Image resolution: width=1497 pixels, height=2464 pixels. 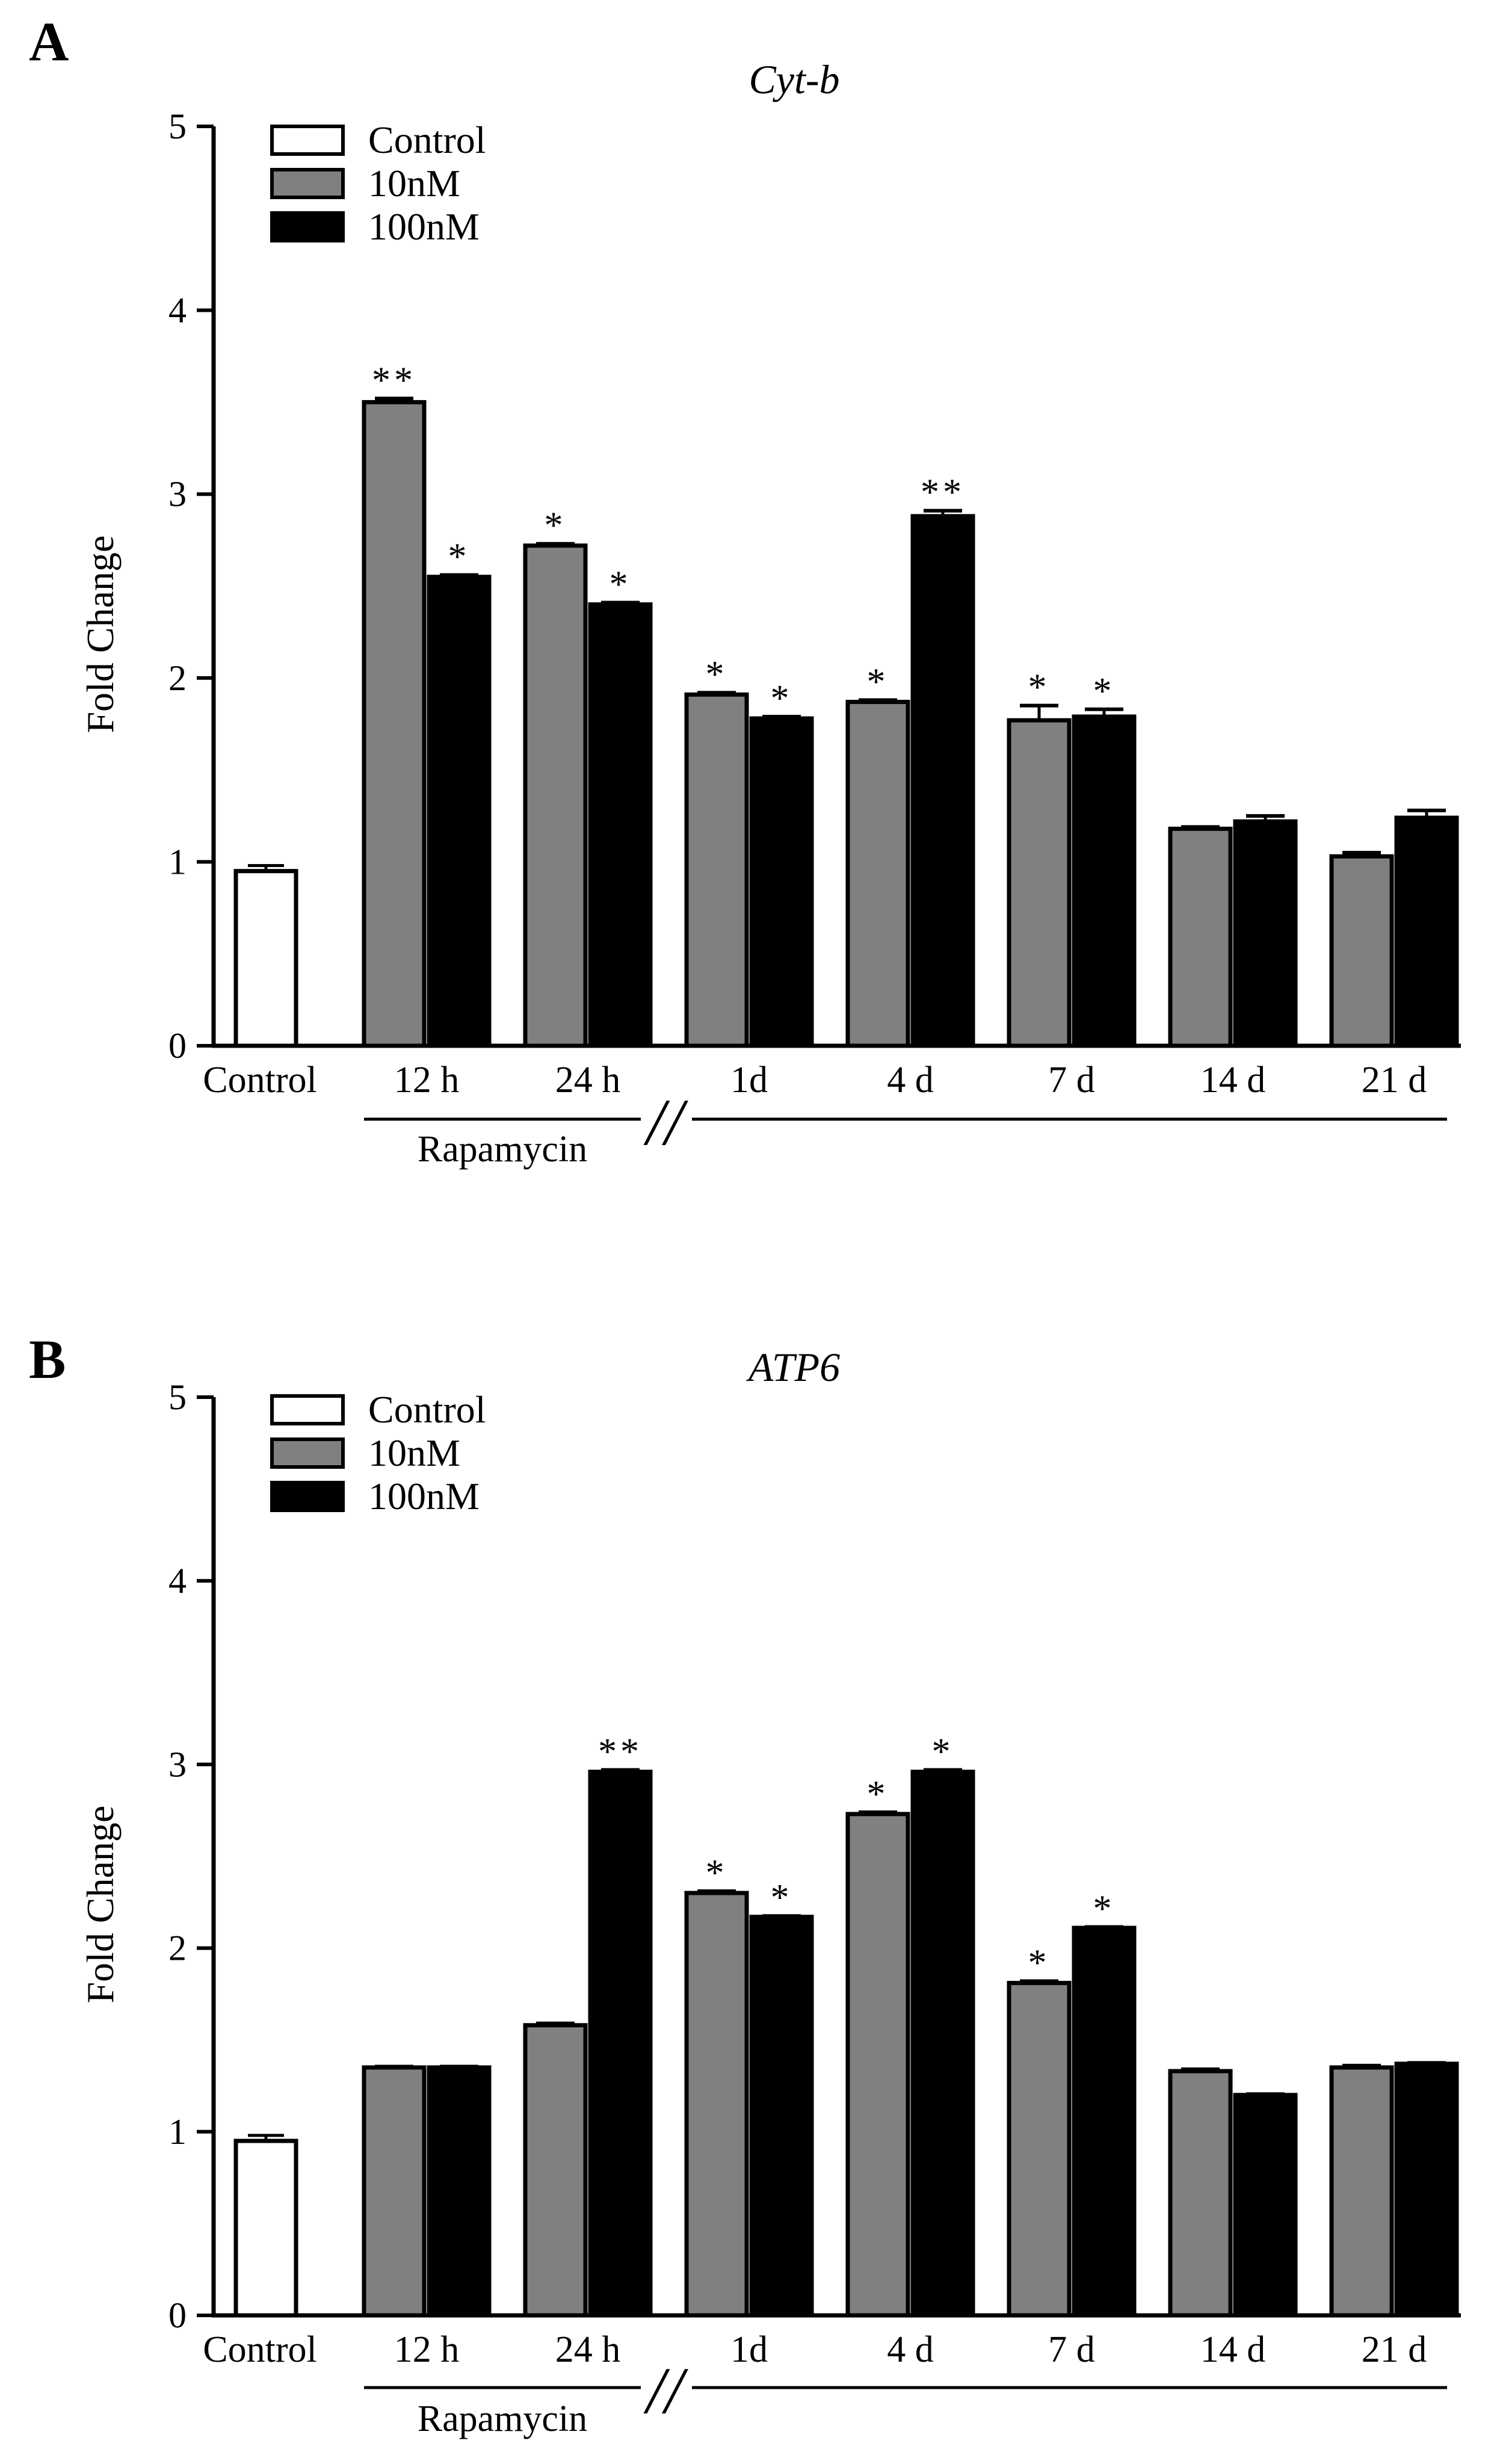 What do you see at coordinates (793, 79) in the screenshot?
I see `chart-title: Cyt-b` at bounding box center [793, 79].